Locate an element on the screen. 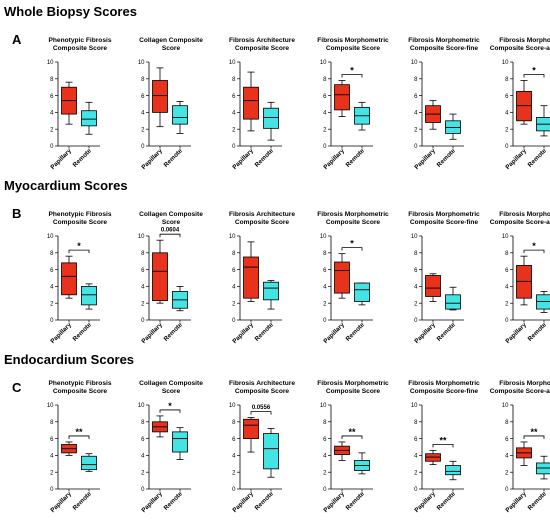 The width and height of the screenshot is (550, 521). section-c-heading: Endocardium Scores is located at coordinates (69, 359).